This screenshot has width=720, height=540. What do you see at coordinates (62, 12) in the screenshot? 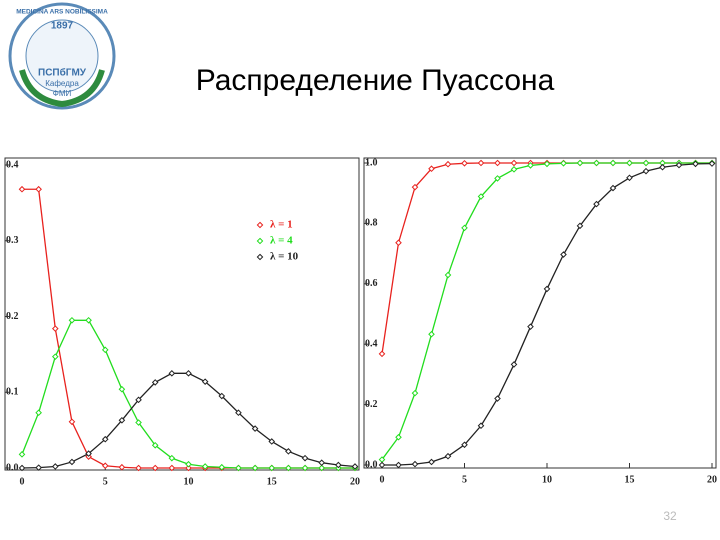
I see `logo-motto: MEDICINA ARS NOBILISSIMA` at bounding box center [62, 12].